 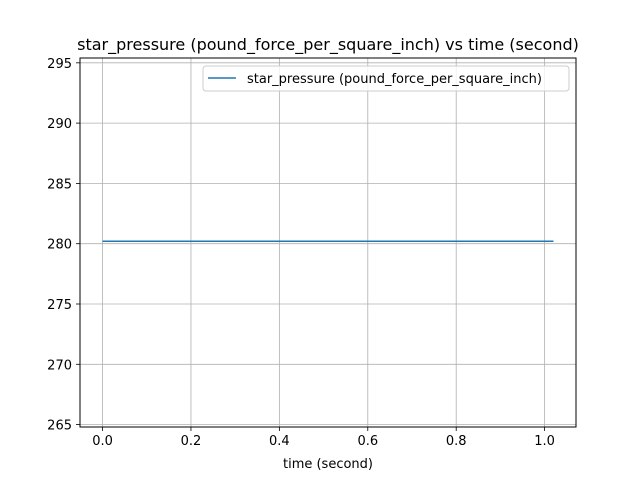 What do you see at coordinates (279, 441) in the screenshot?
I see `x-tick-label: 0.4` at bounding box center [279, 441].